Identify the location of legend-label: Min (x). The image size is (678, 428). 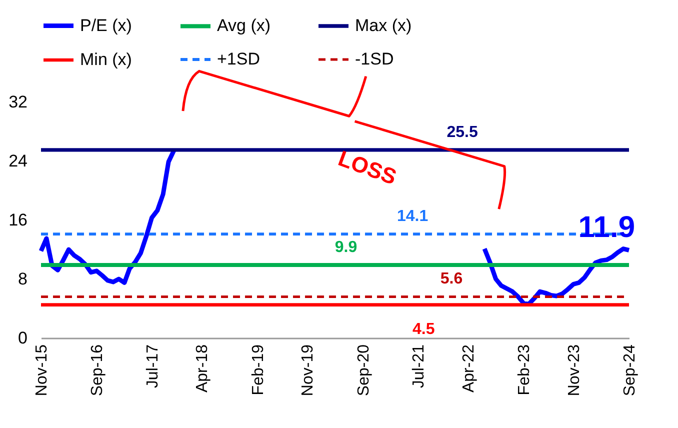
(106, 59).